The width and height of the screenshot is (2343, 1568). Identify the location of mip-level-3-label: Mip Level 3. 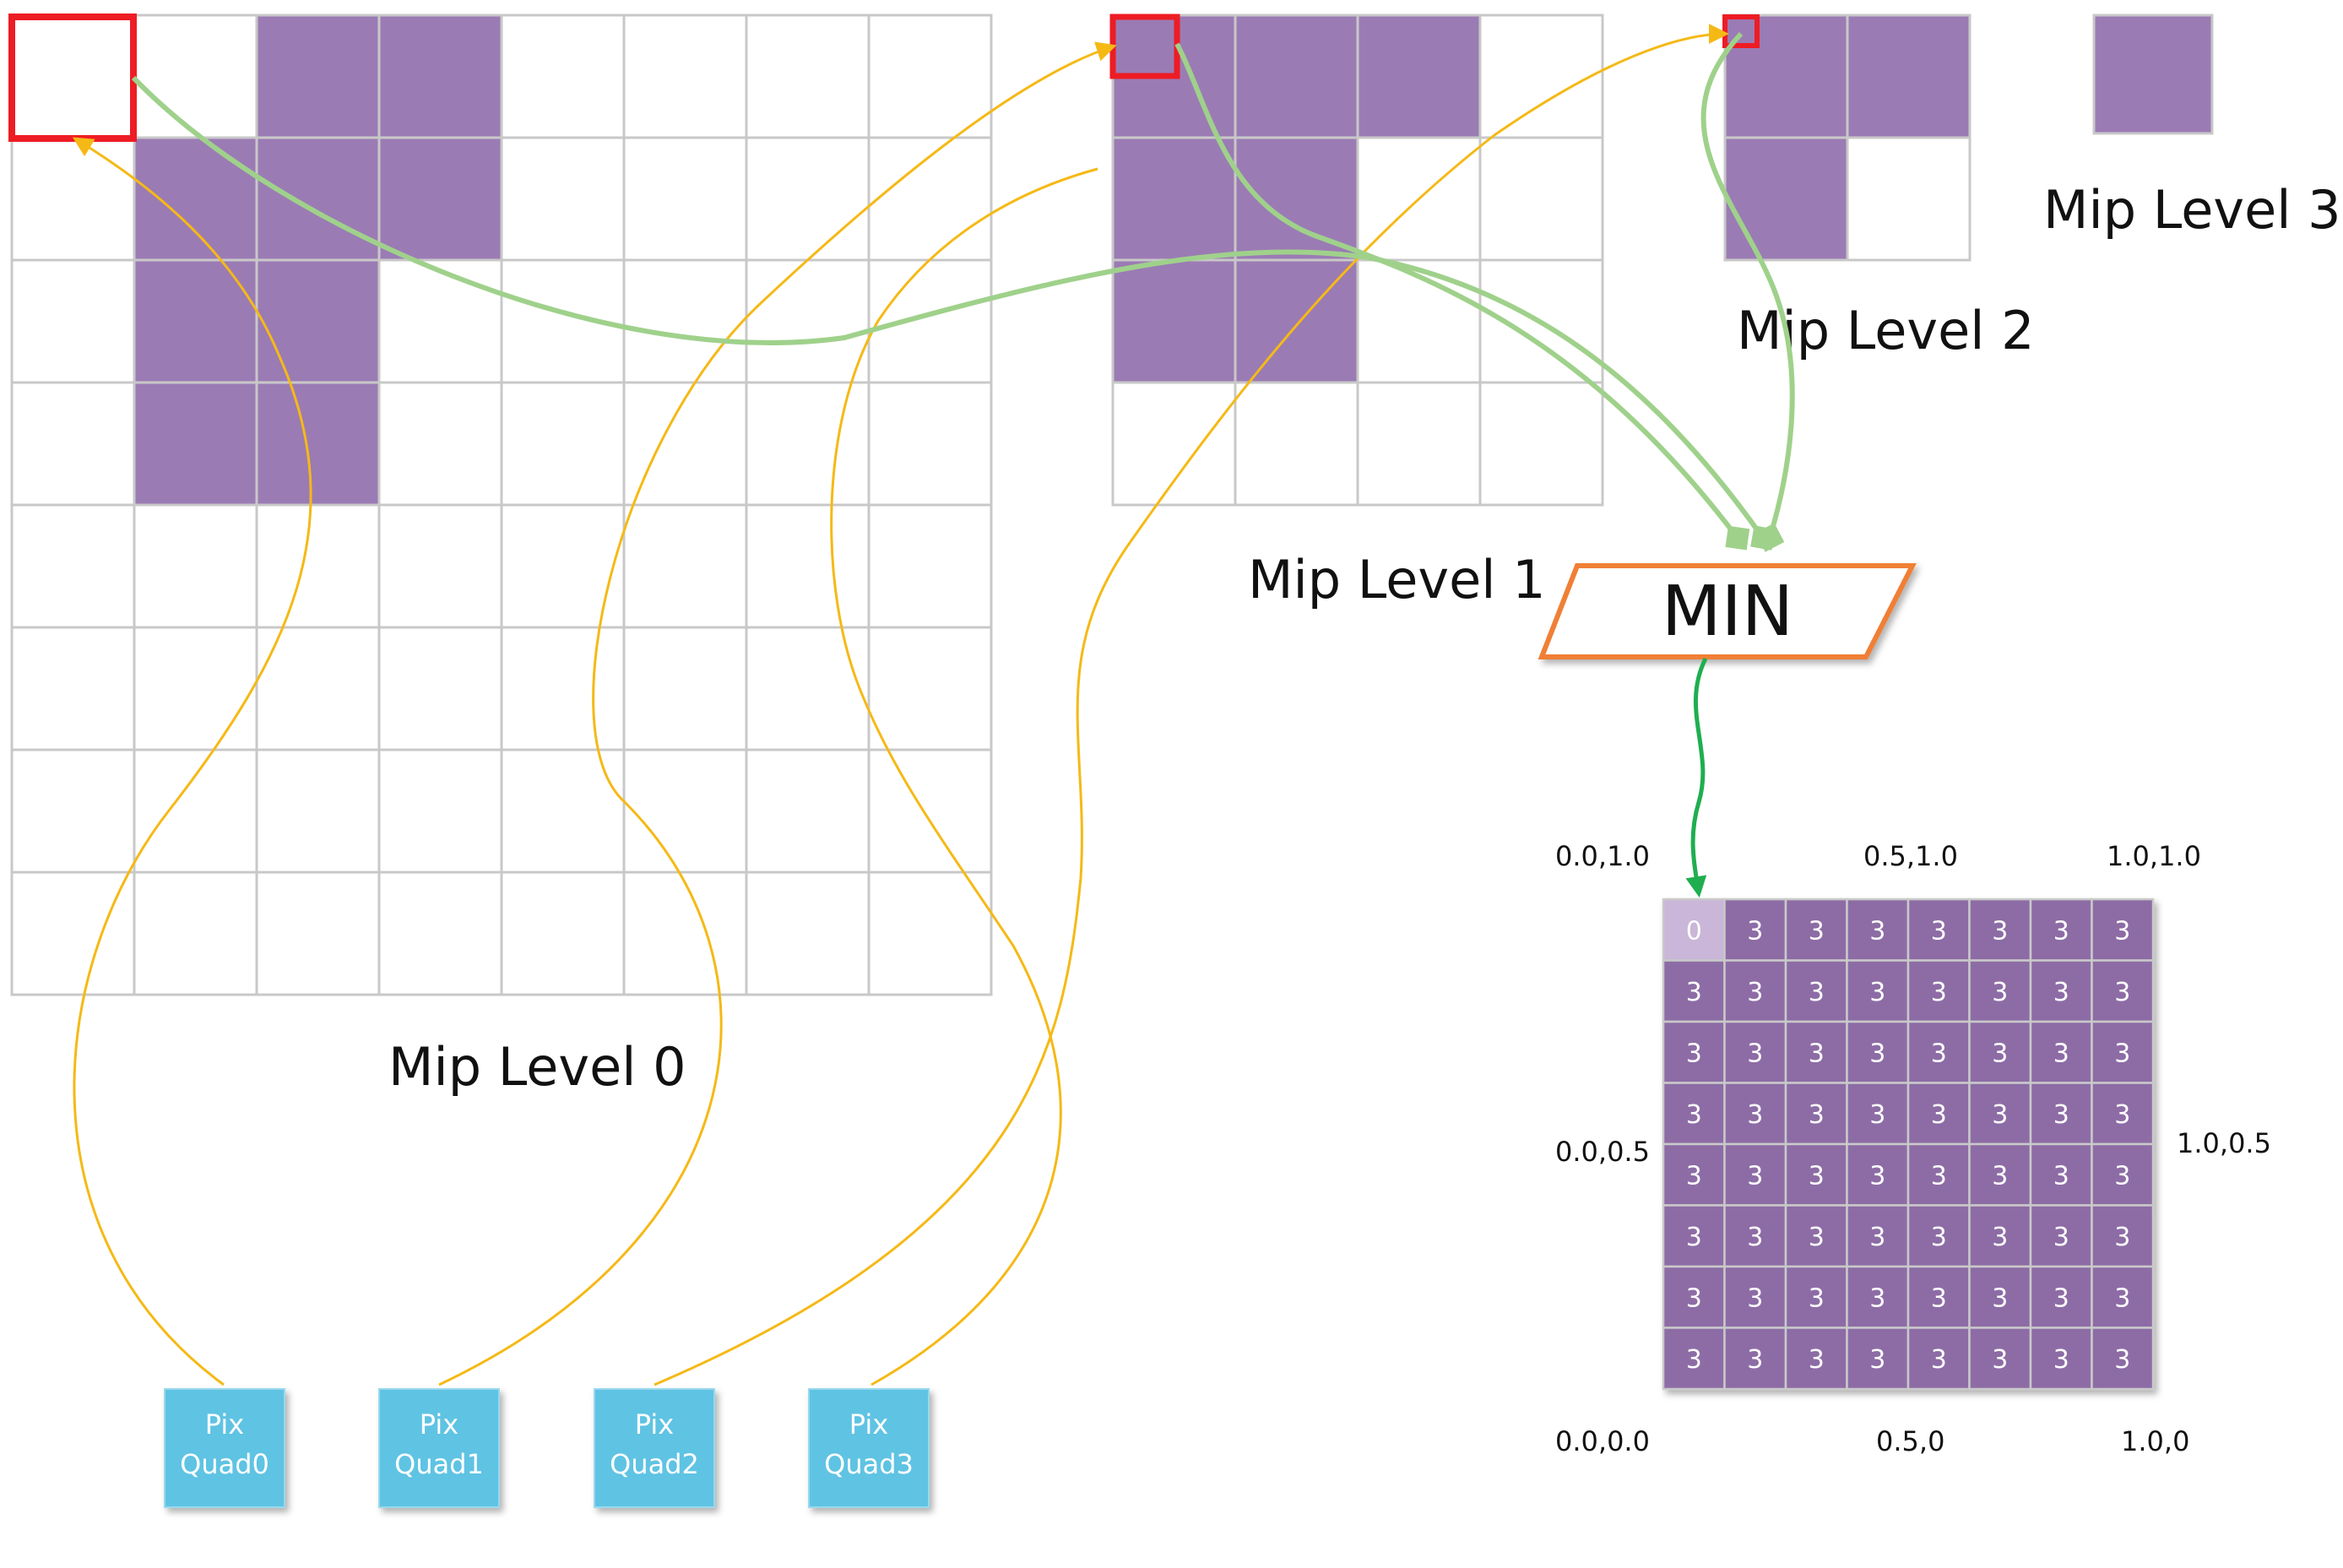
(2192, 210).